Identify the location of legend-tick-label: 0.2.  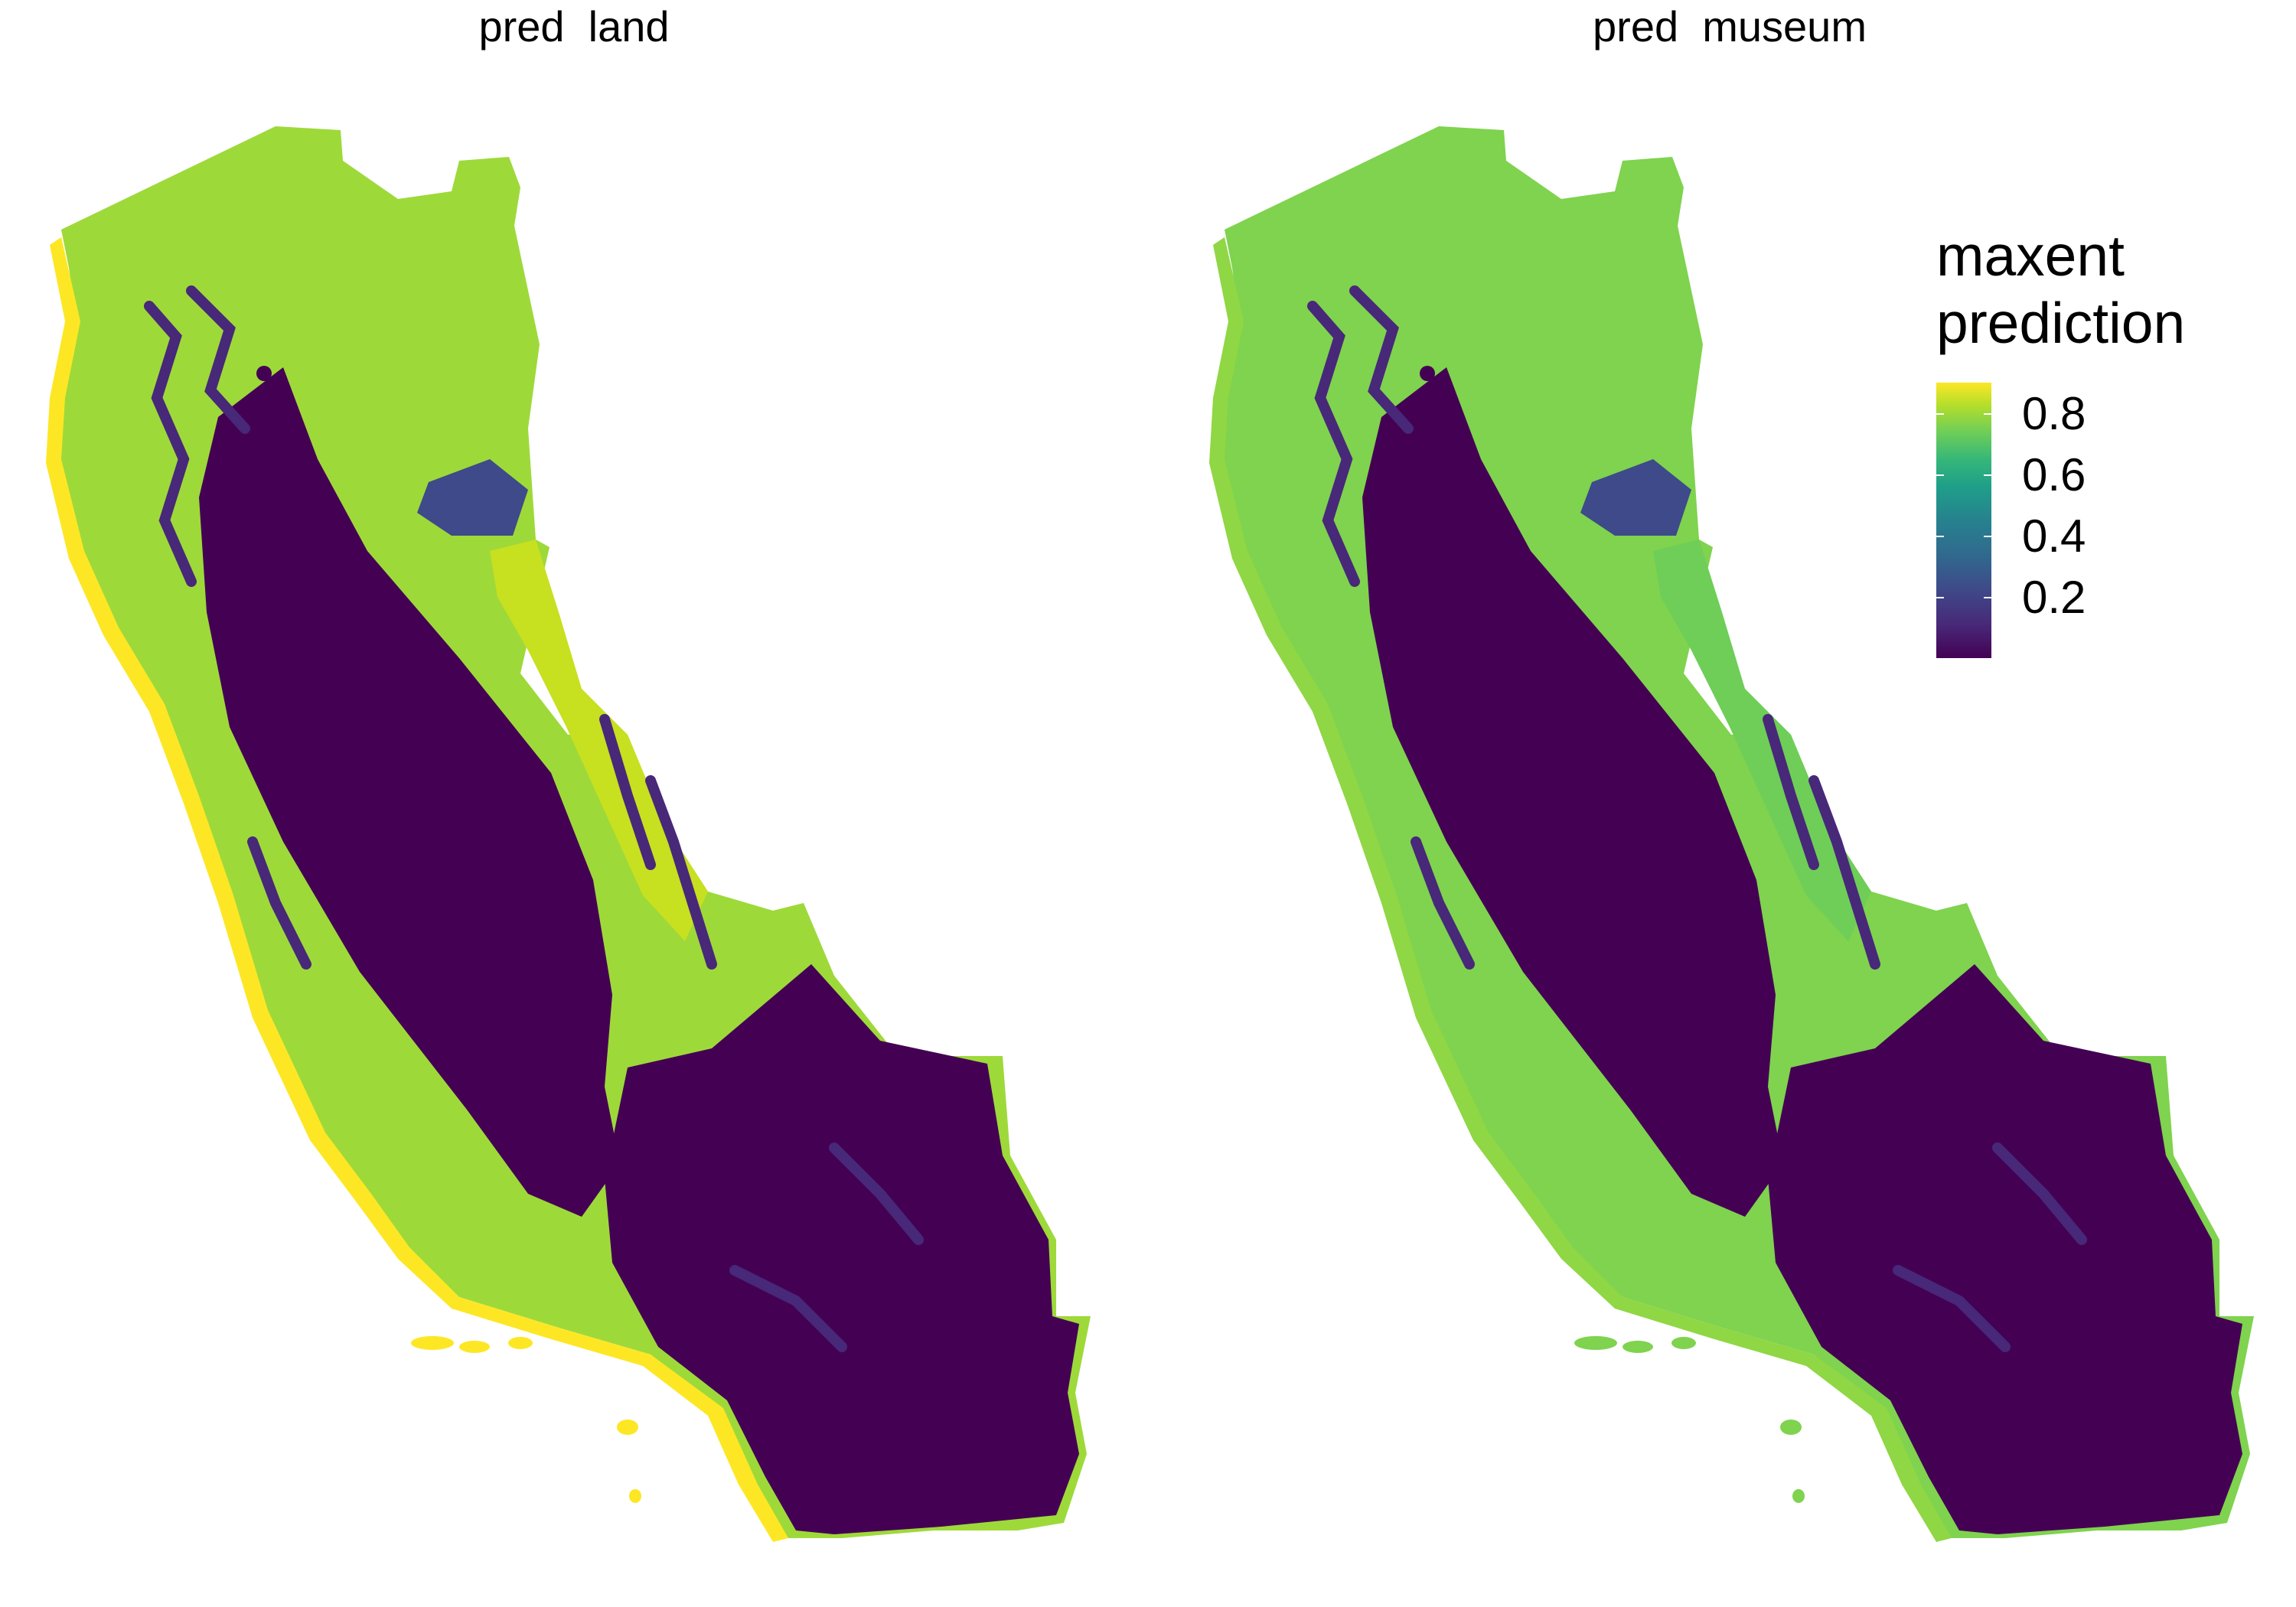
(2054, 597).